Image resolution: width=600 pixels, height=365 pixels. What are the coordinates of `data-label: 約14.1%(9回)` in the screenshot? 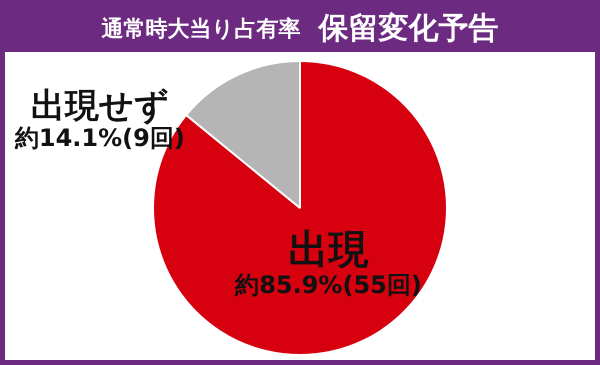 It's located at (100, 138).